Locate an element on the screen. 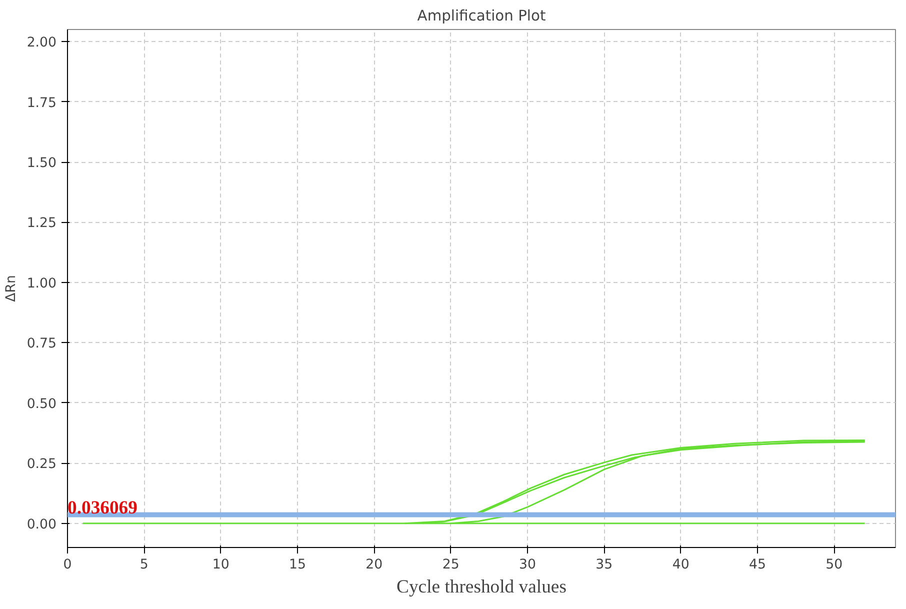  x-axis-title: Cycle threshold values is located at coordinates (481, 587).